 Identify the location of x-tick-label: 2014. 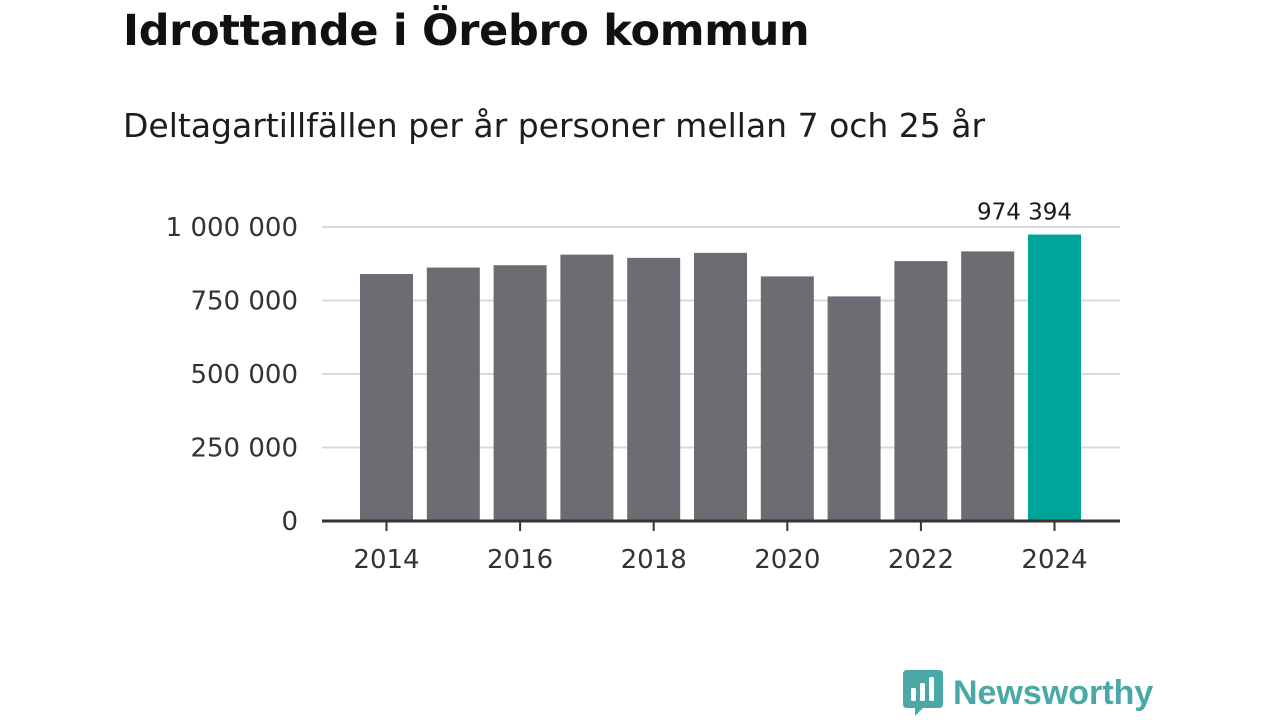
(386, 560).